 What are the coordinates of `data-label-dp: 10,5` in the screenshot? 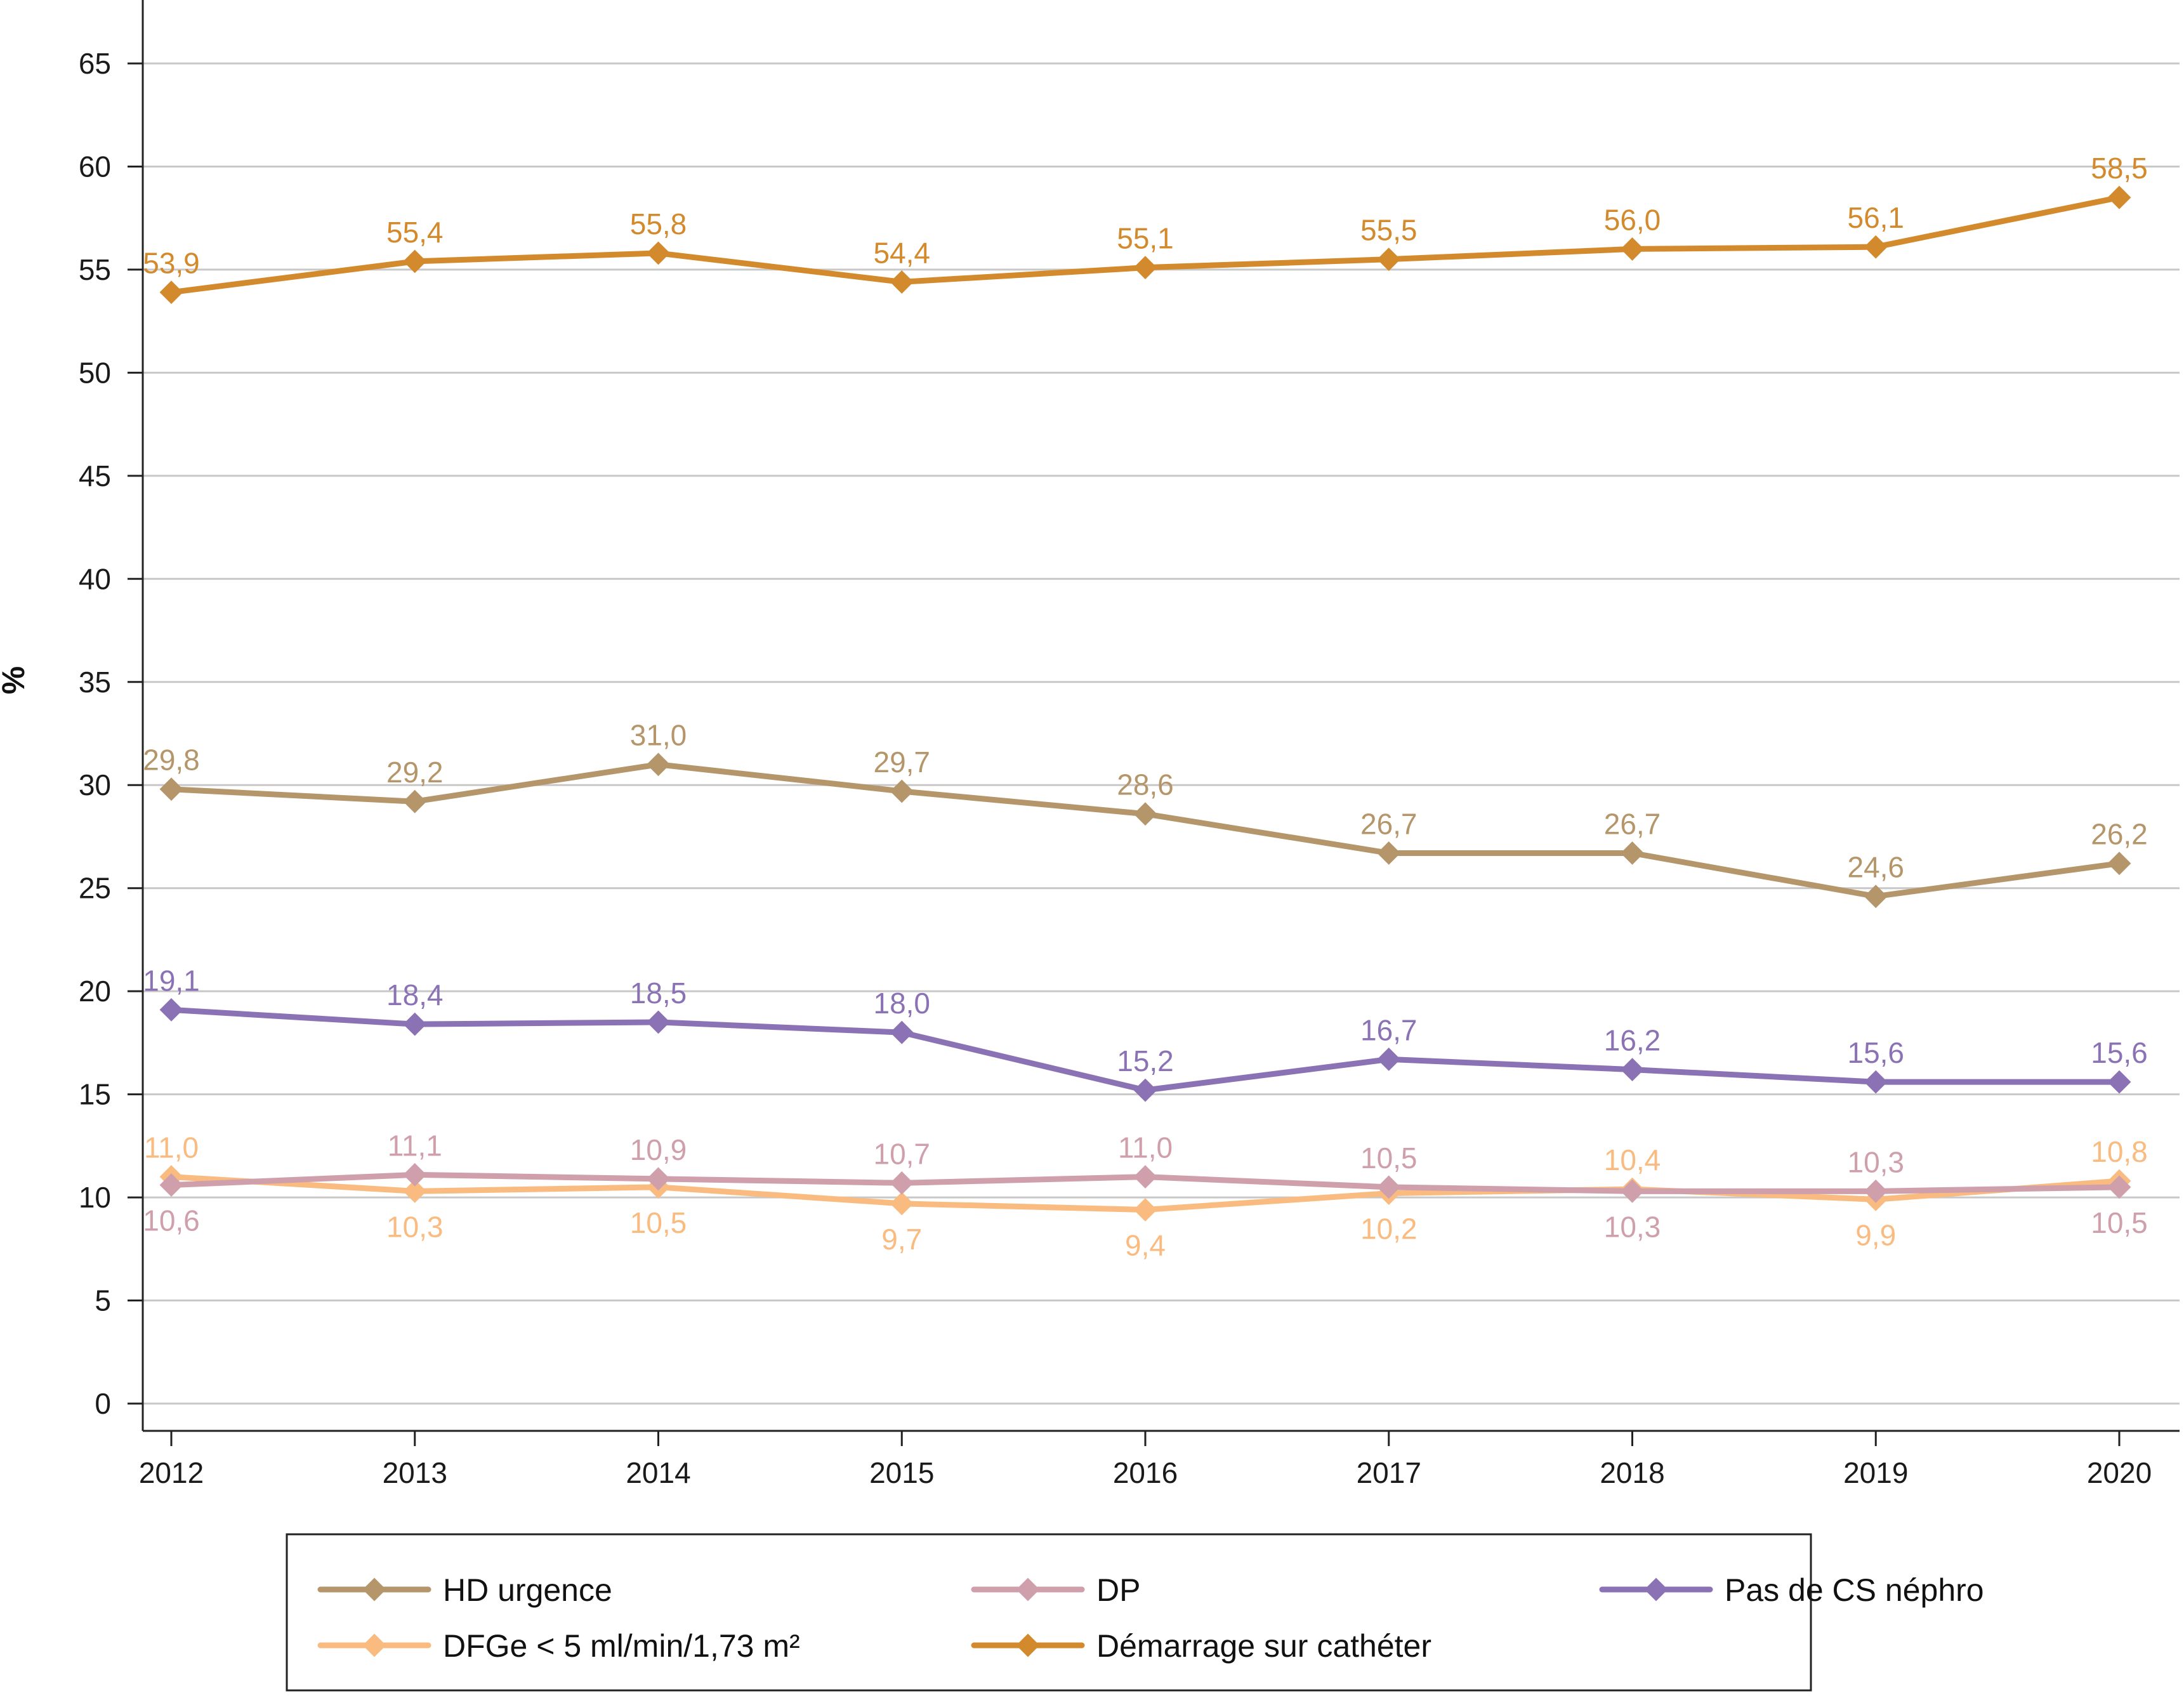 It's located at (2119, 1223).